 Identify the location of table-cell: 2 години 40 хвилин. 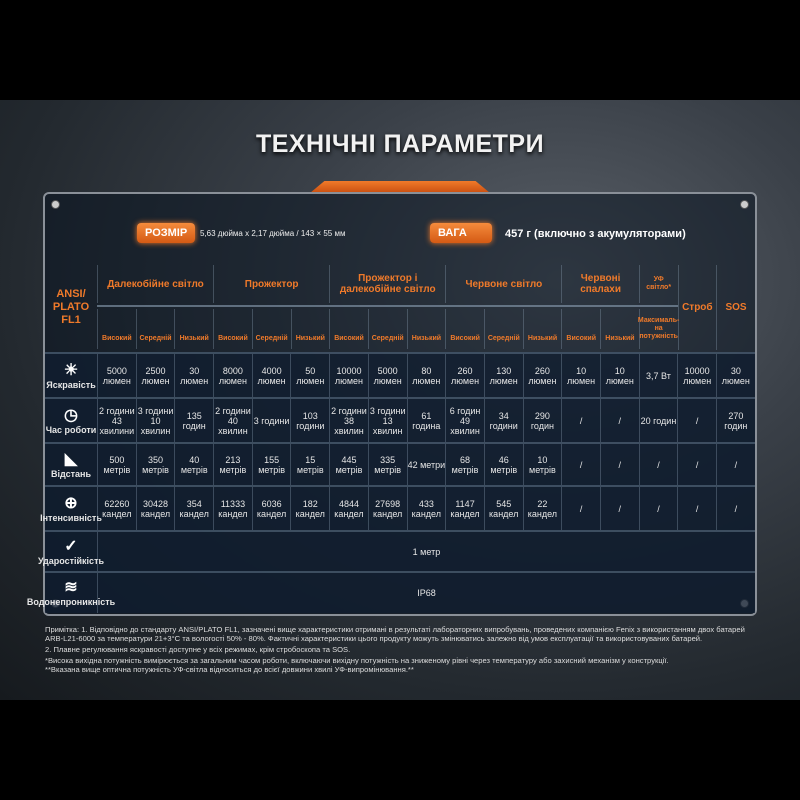
(232, 420).